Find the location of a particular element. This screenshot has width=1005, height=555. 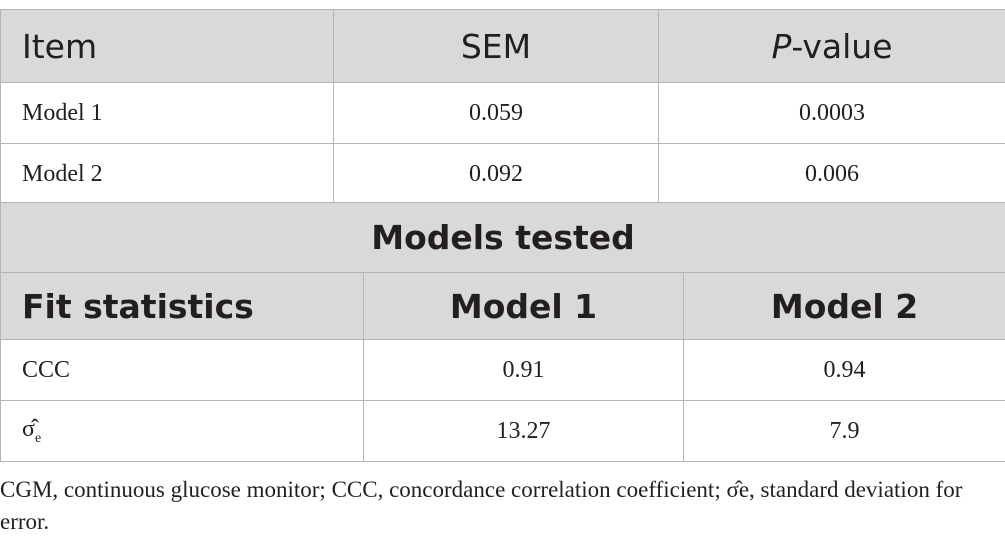

cell-stat: σ̂e is located at coordinates (182, 431).